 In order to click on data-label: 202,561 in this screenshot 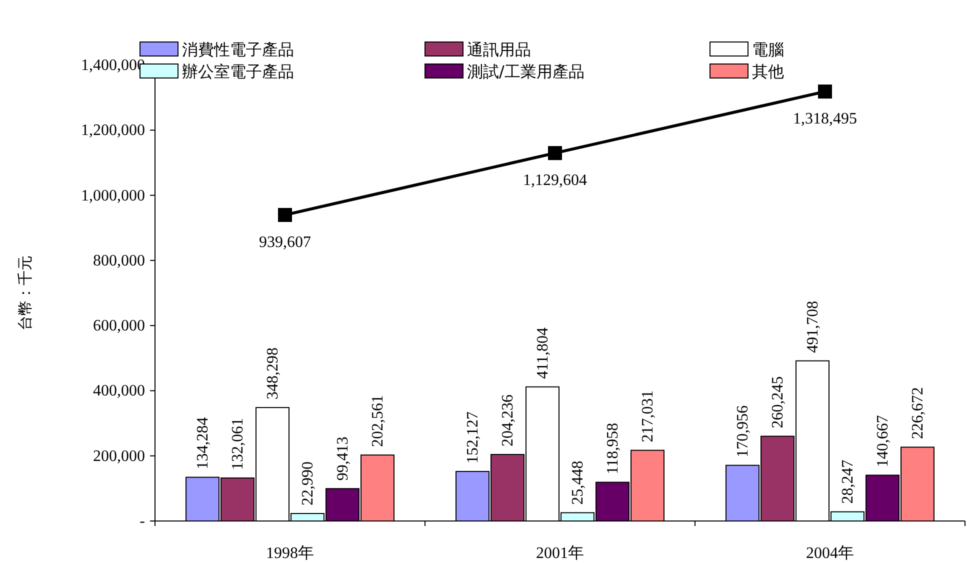, I will do `click(378, 421)`.